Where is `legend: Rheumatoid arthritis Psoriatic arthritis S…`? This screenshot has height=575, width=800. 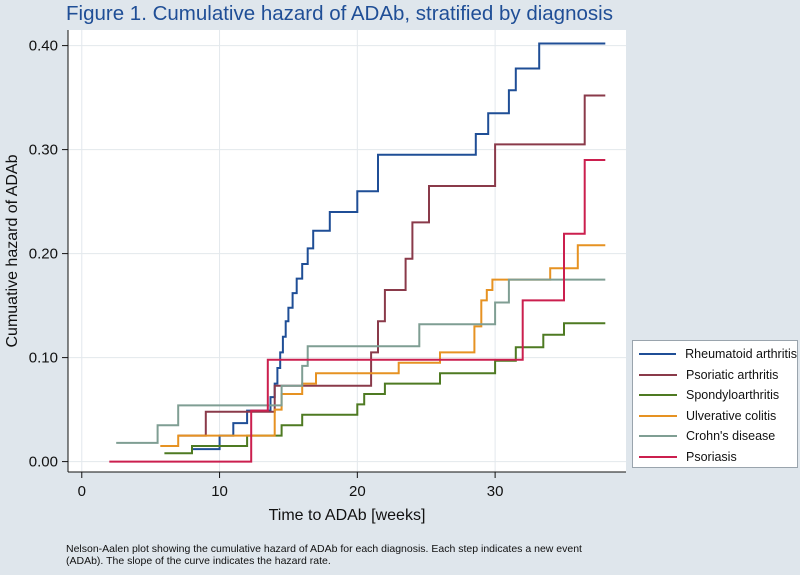
legend: Rheumatoid arthritis Psoriatic arthritis S… is located at coordinates (715, 404).